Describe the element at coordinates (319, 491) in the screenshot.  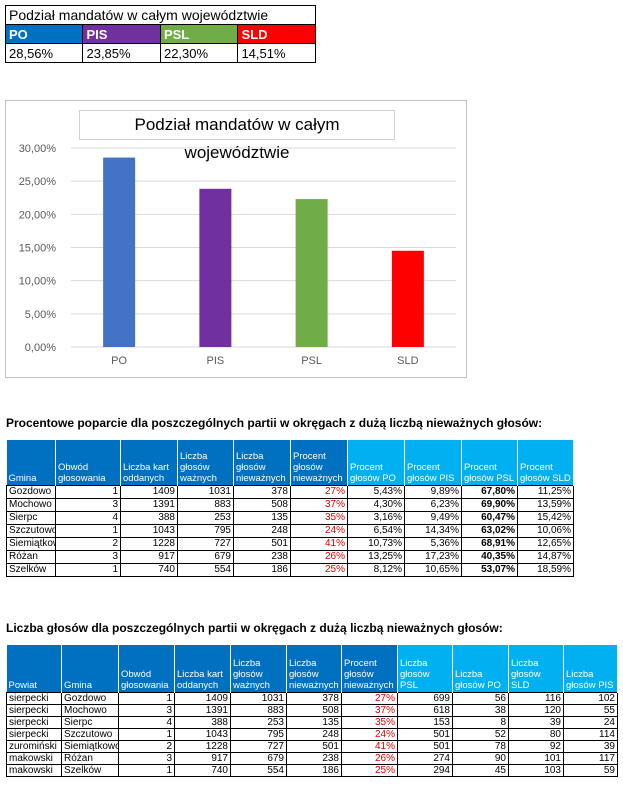
I see `table-cell: 27%` at that location.